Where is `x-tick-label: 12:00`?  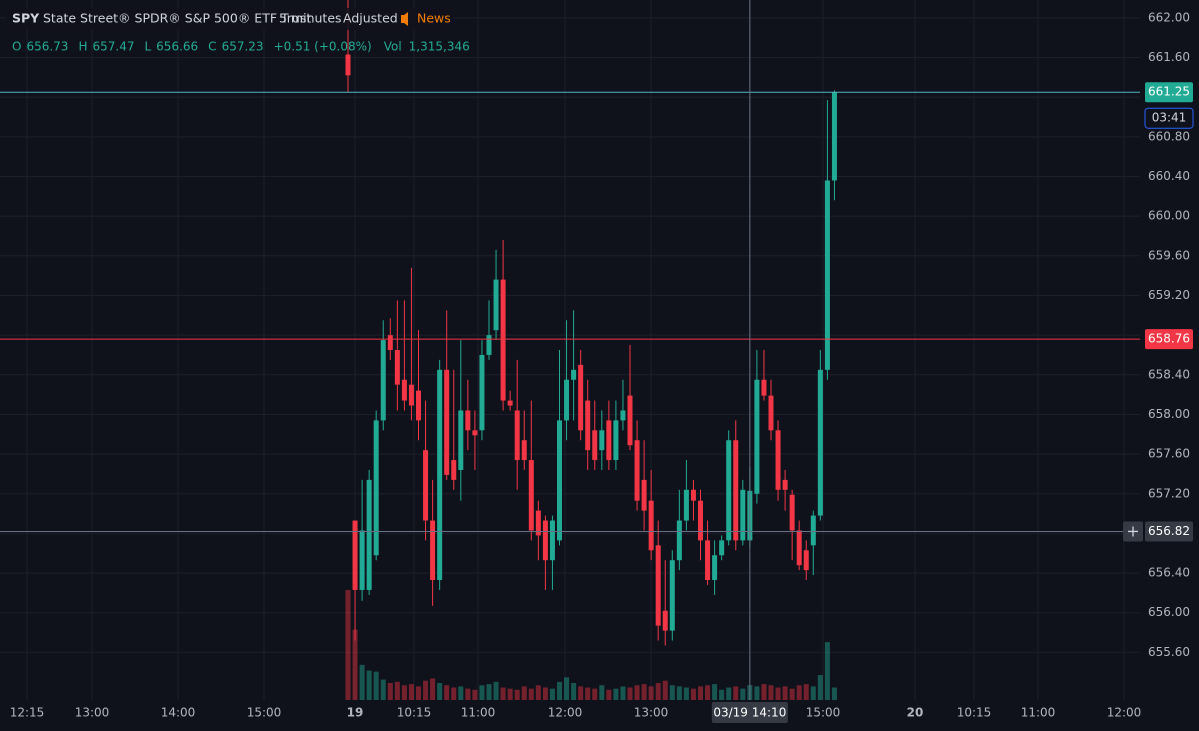
x-tick-label: 12:00 is located at coordinates (1124, 713).